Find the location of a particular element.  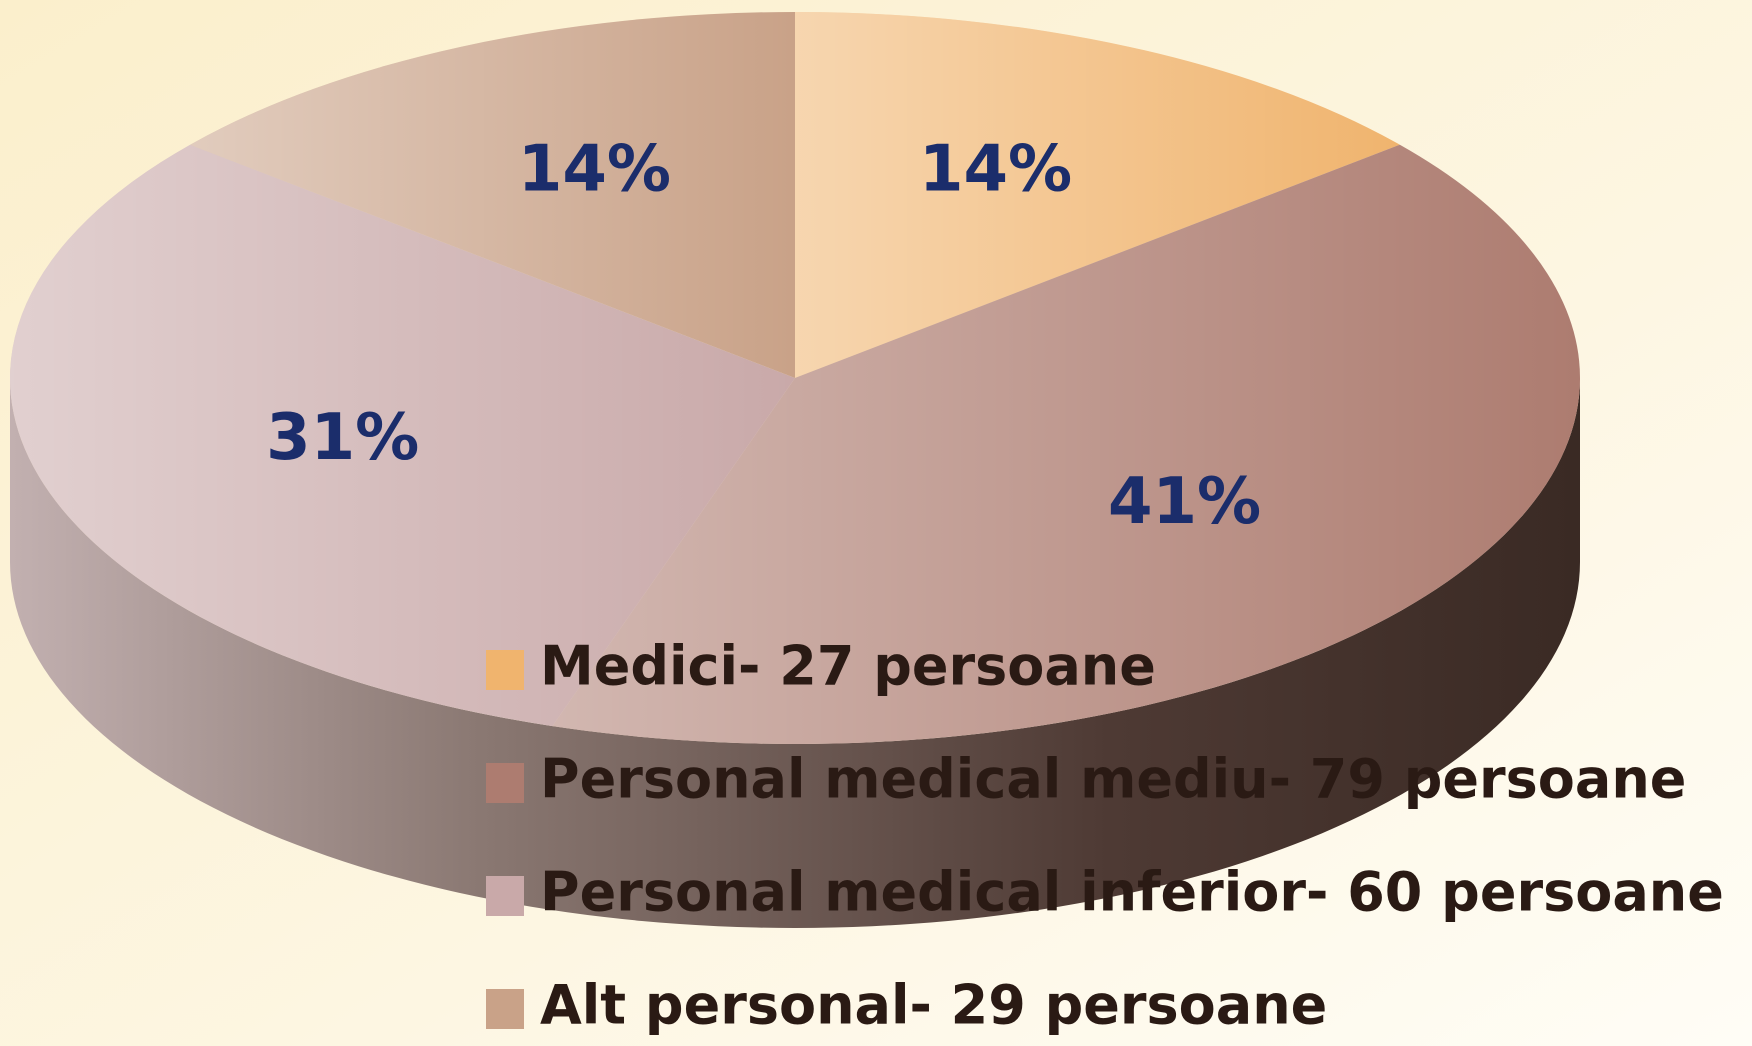

legend-label: Personal medical mediu- 79 persoane is located at coordinates (1113, 779).